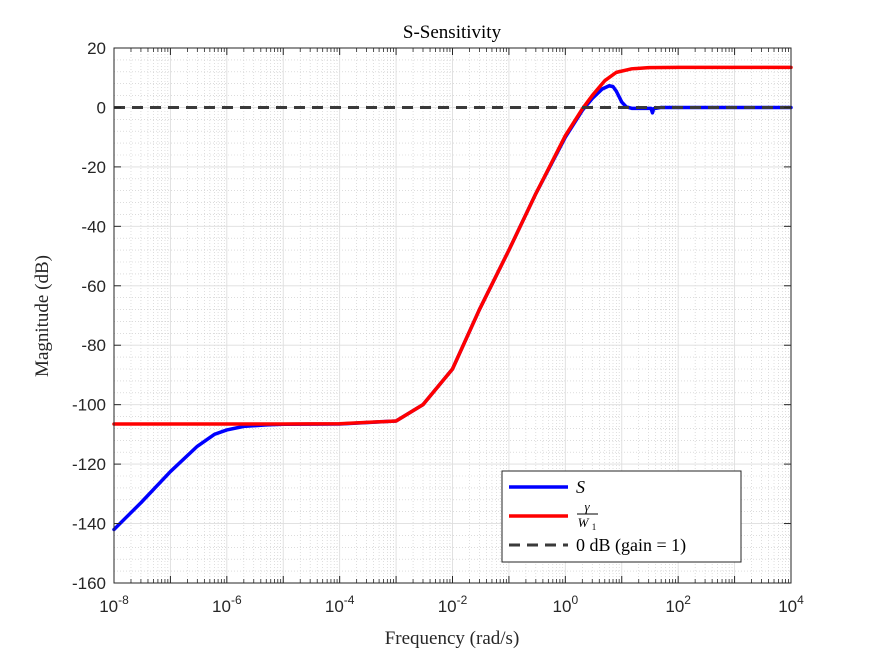  Describe the element at coordinates (227, 604) in the screenshot. I see `x-tick-label: 10⁻⁶` at that location.